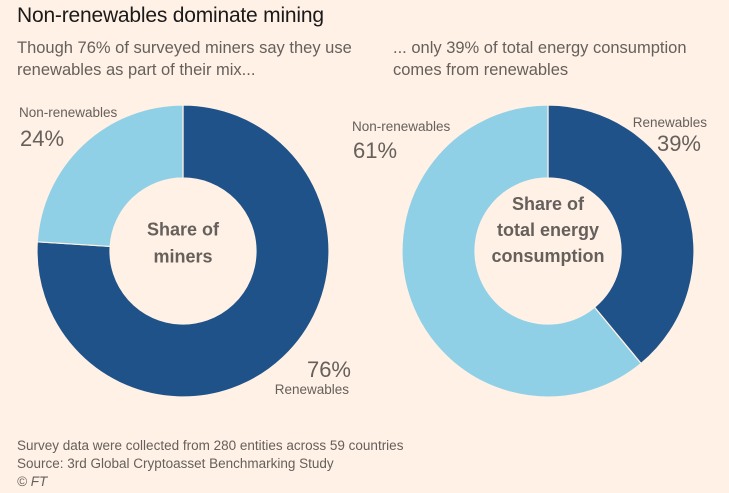  Describe the element at coordinates (312, 389) in the screenshot. I see `label-renewables-miners-name: Renewables` at that location.